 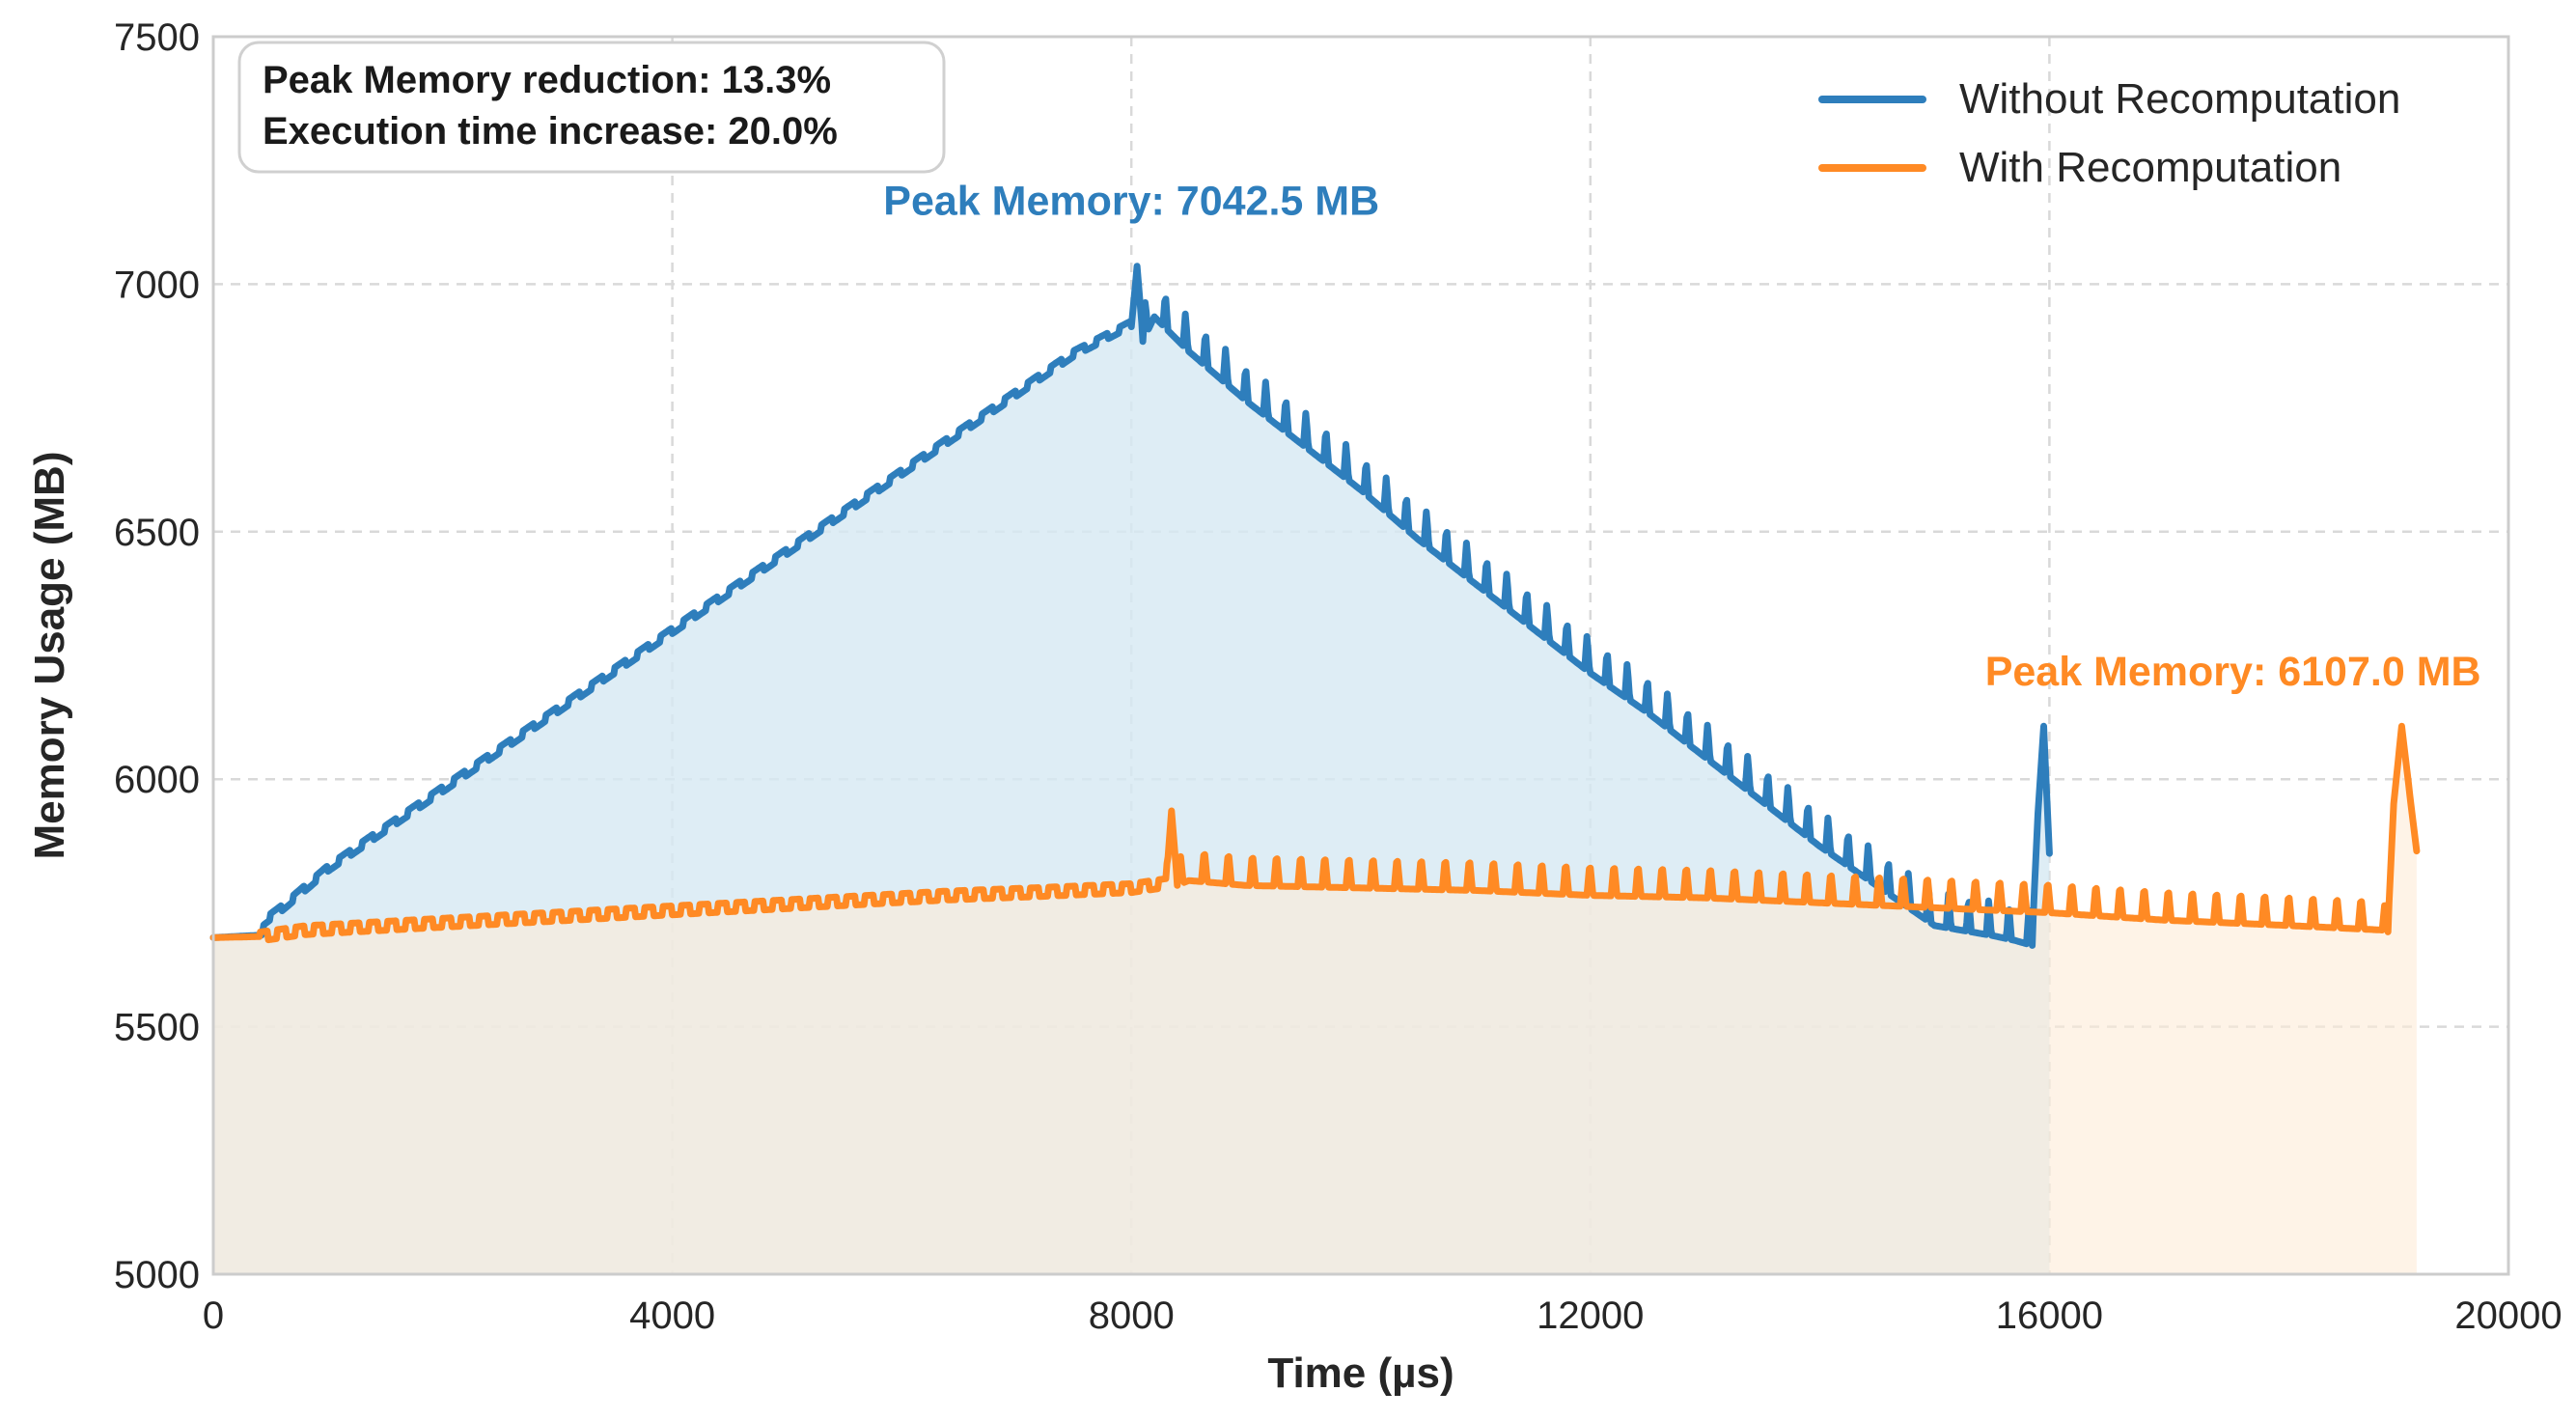 What do you see at coordinates (157, 656) in the screenshot?
I see `y-tick-labels: 5000 5500 6000 6500 7000 7500` at bounding box center [157, 656].